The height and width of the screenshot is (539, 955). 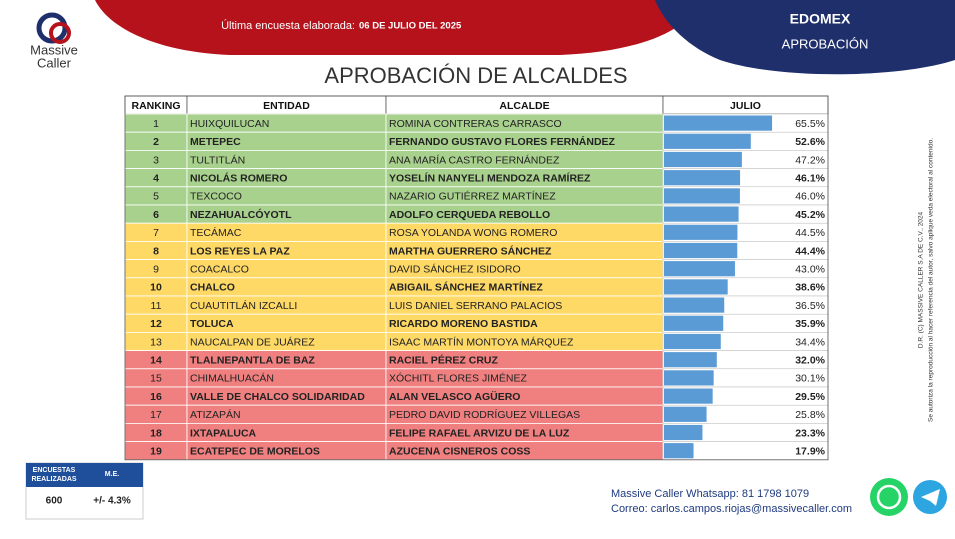 What do you see at coordinates (810, 379) in the screenshot?
I see `value-label: 30.1%` at bounding box center [810, 379].